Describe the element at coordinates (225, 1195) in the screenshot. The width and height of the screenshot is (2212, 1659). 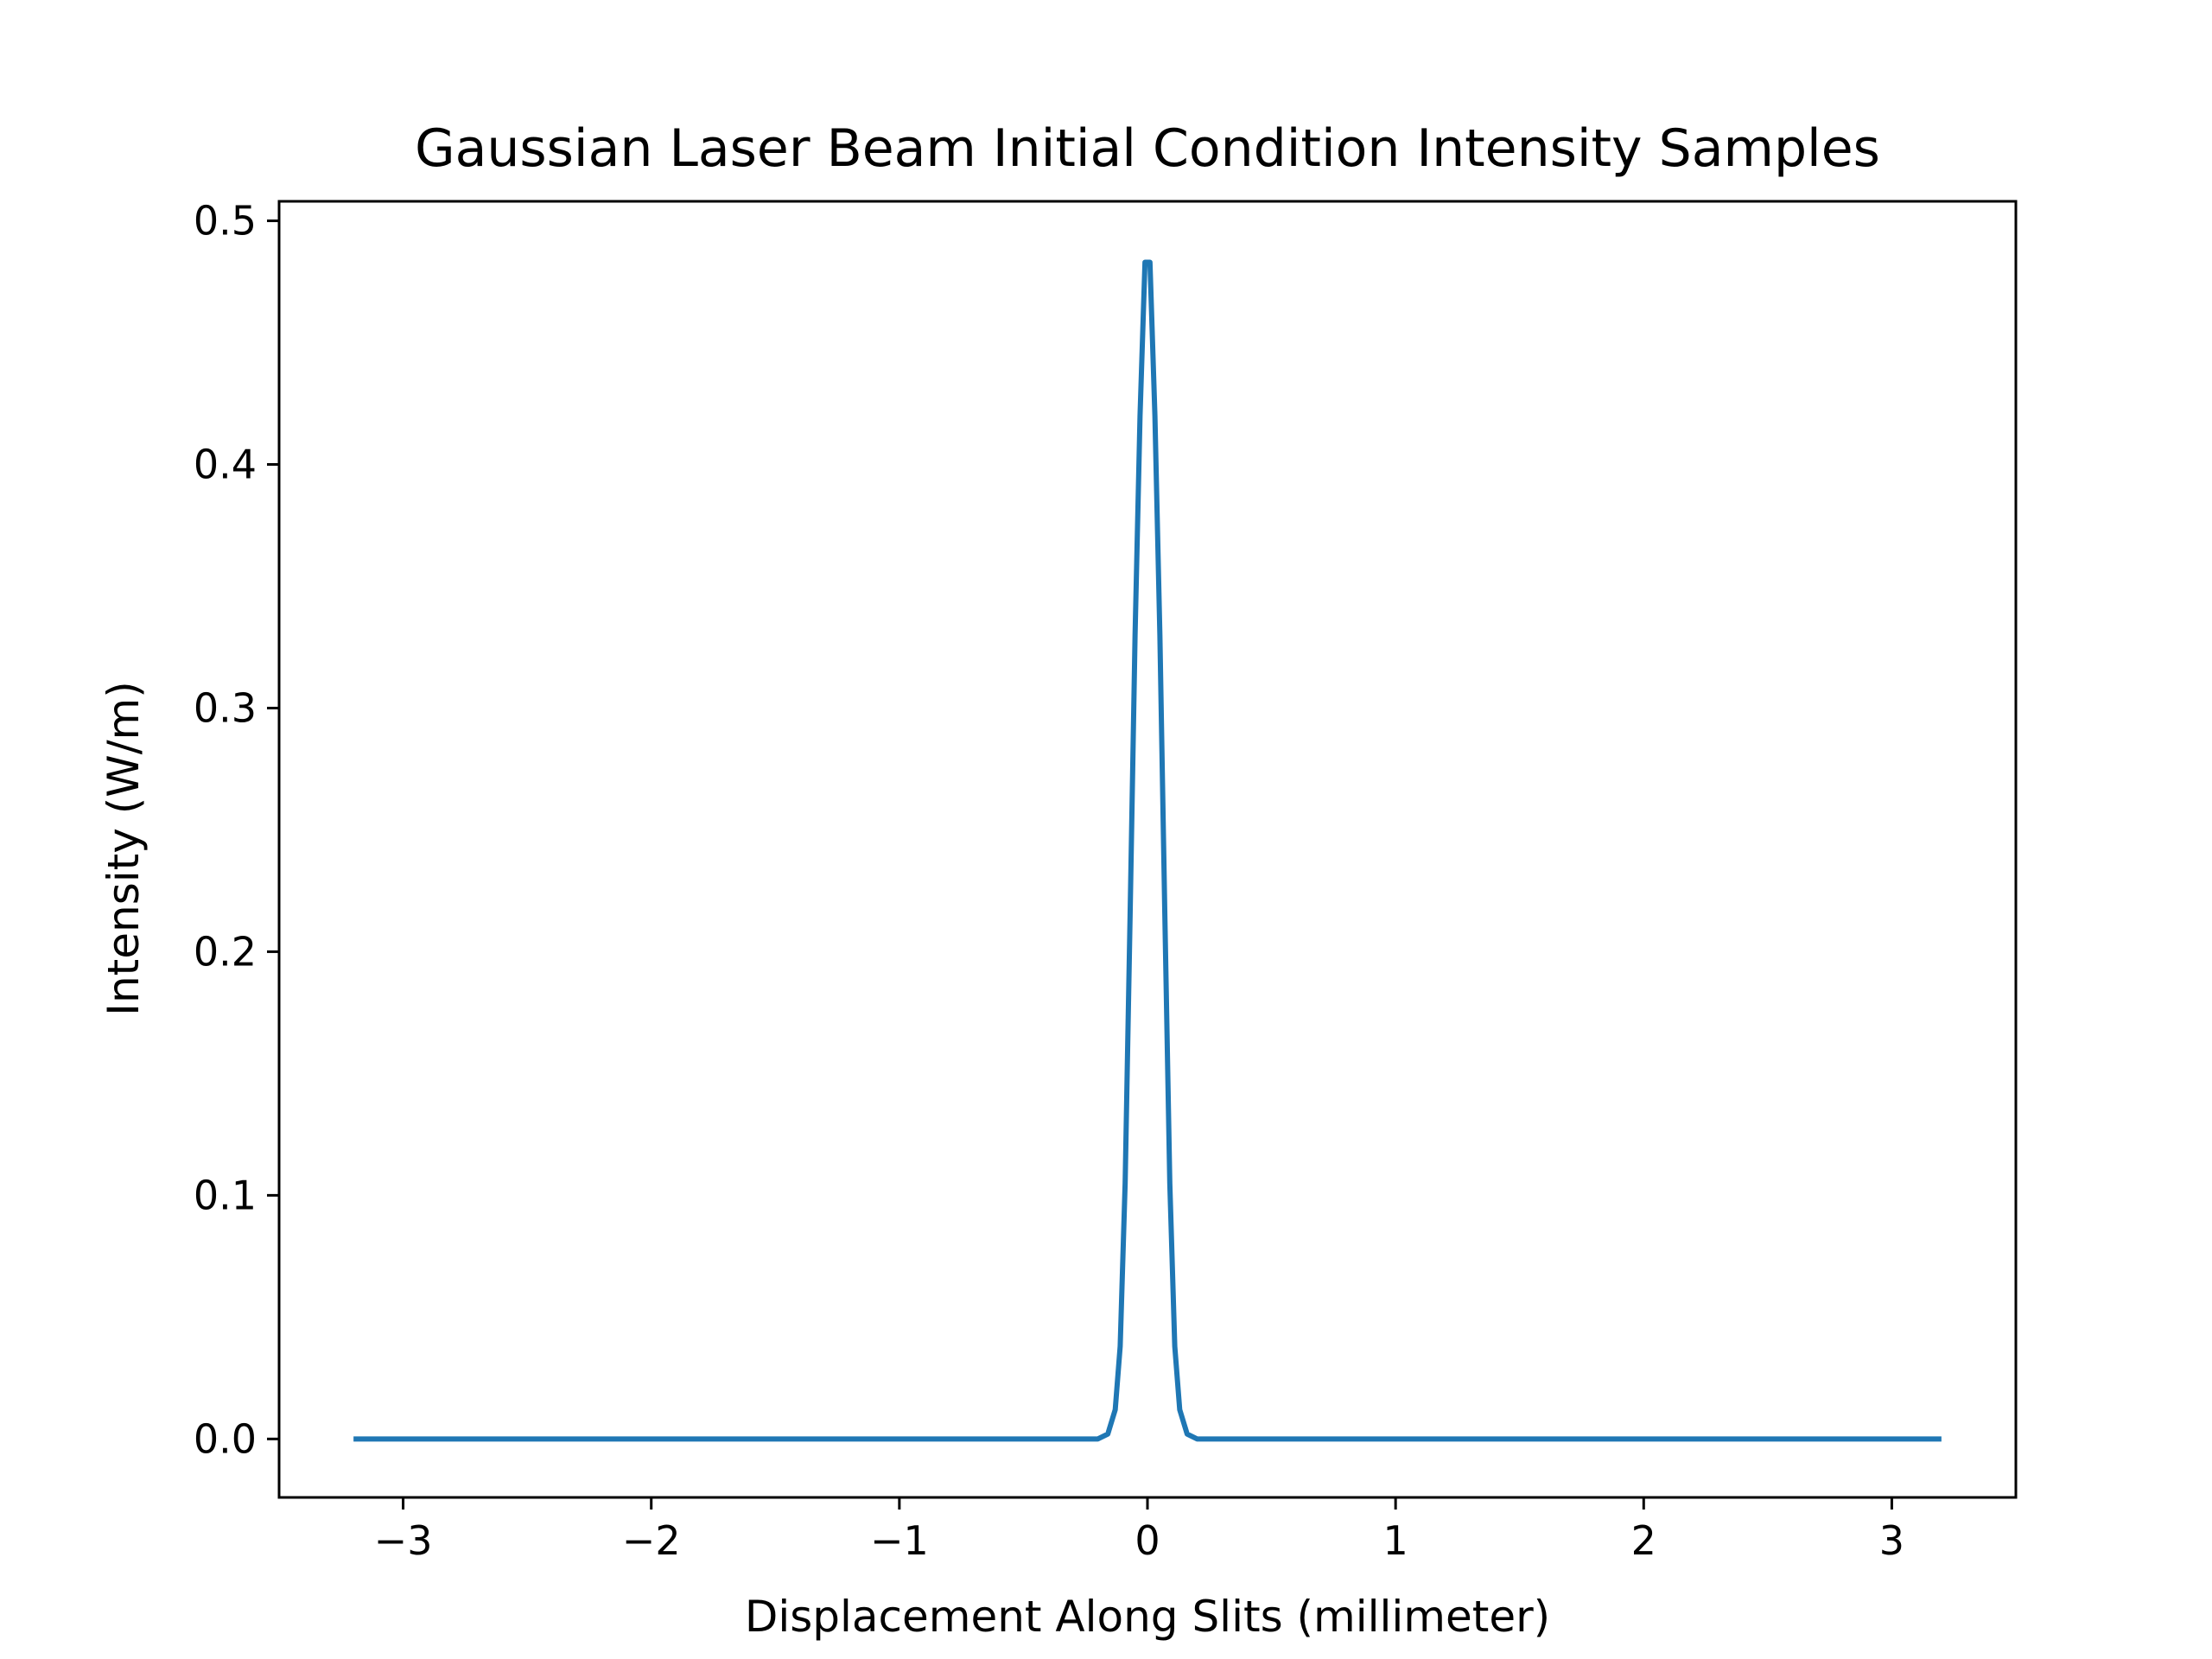
I see `y-tick-label: 0.1` at that location.